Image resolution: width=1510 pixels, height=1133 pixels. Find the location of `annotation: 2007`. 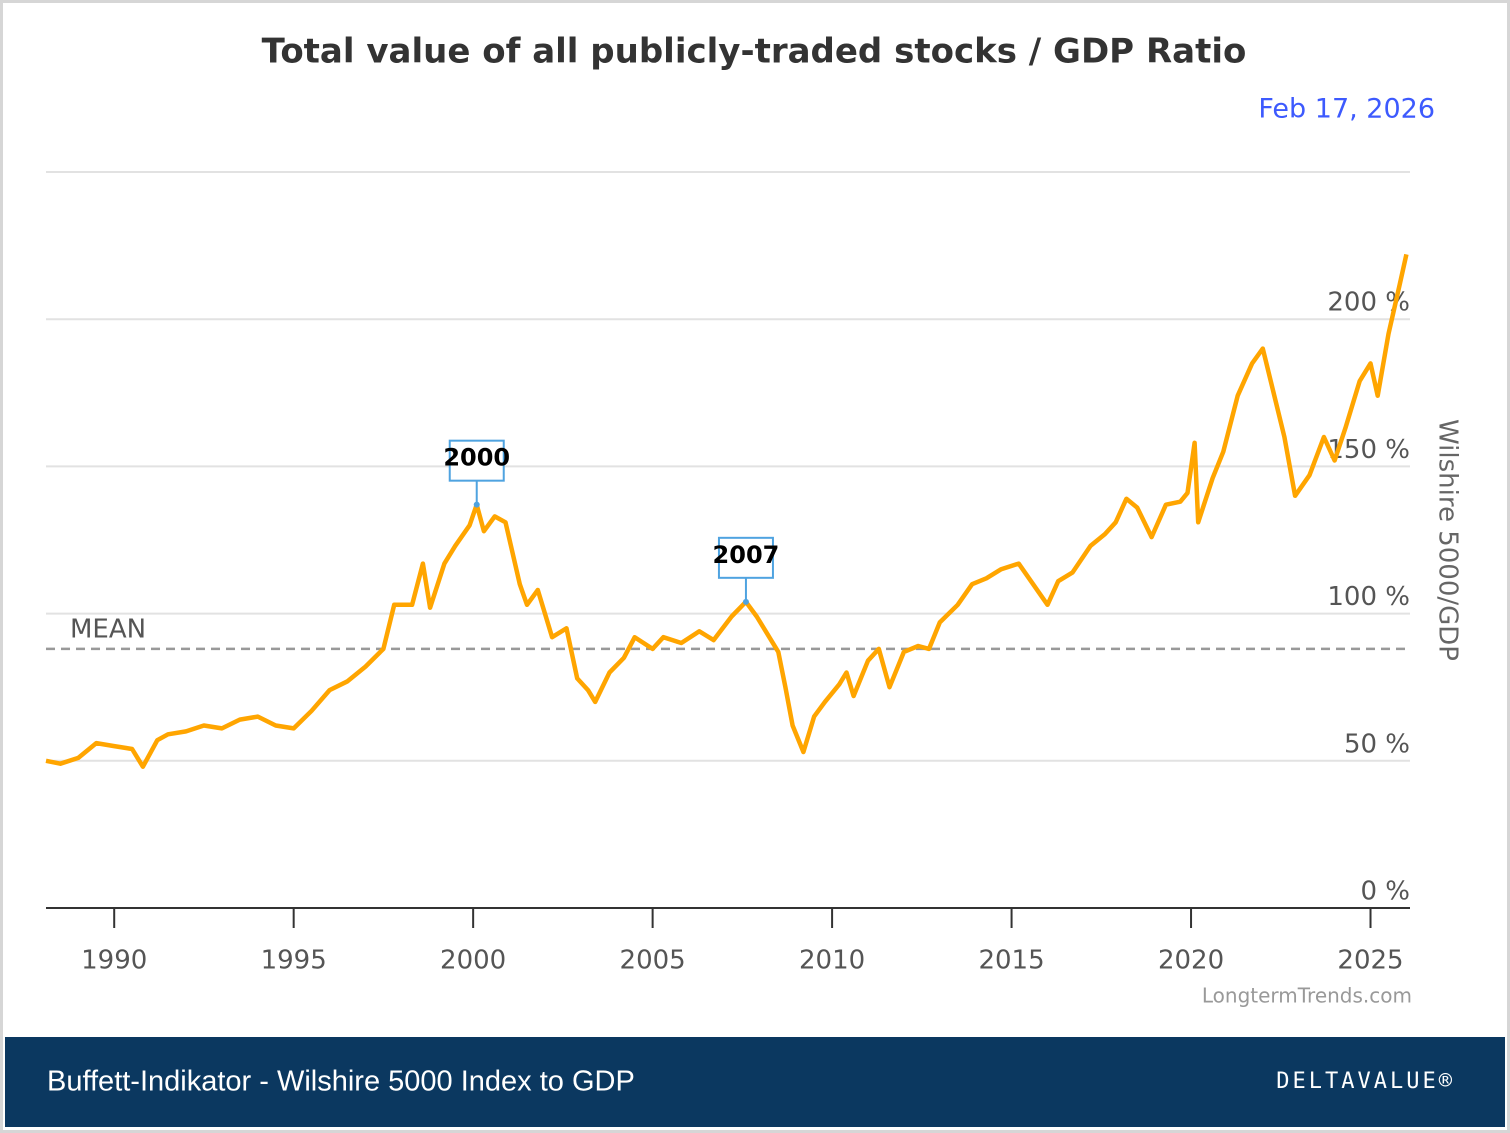

annotation: 2007 is located at coordinates (746, 570).